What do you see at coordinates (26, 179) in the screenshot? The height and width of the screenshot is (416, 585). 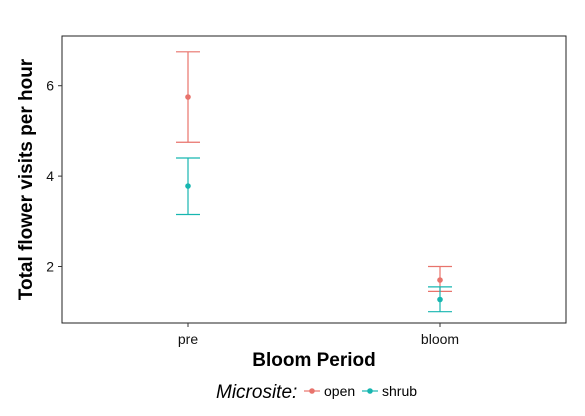 I see `y-axis-title: Total flower visits per hour` at bounding box center [26, 179].